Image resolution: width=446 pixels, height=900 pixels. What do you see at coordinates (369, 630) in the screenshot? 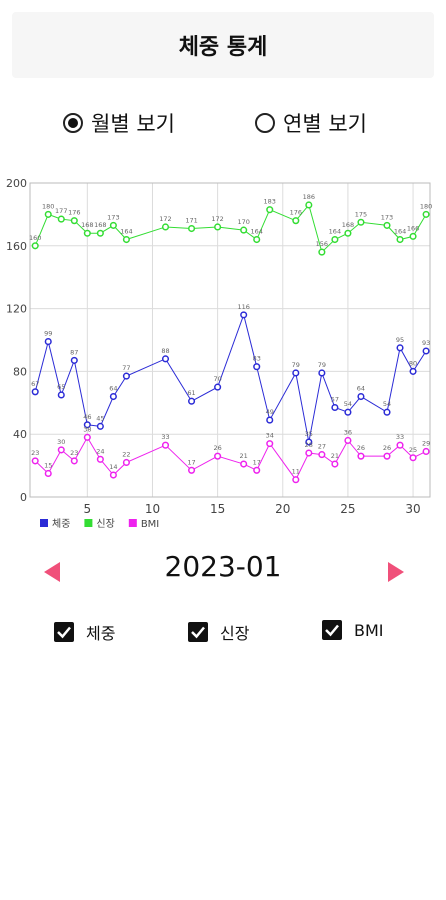
I see `check-label: BMI` at bounding box center [369, 630].